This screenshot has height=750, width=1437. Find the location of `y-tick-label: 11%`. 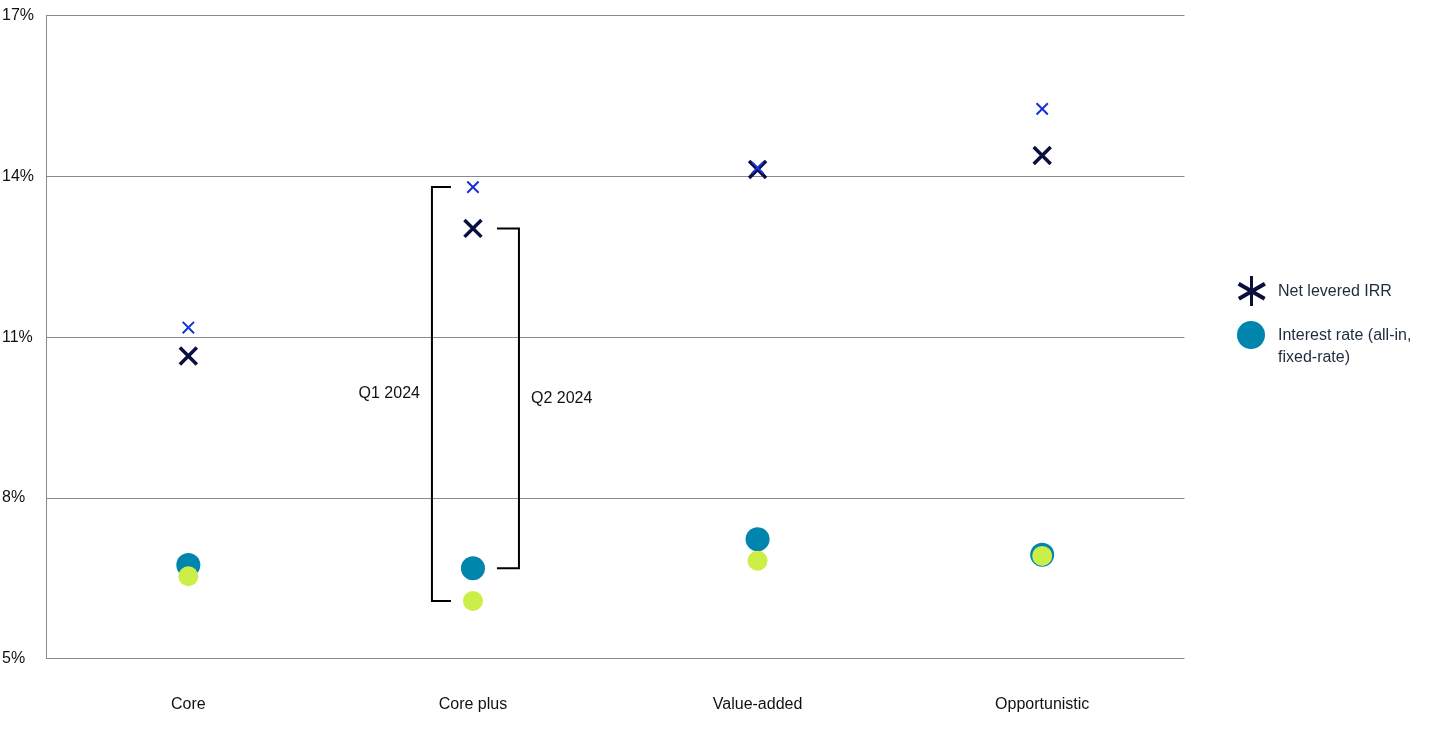

y-tick-label: 11% is located at coordinates (17, 336).